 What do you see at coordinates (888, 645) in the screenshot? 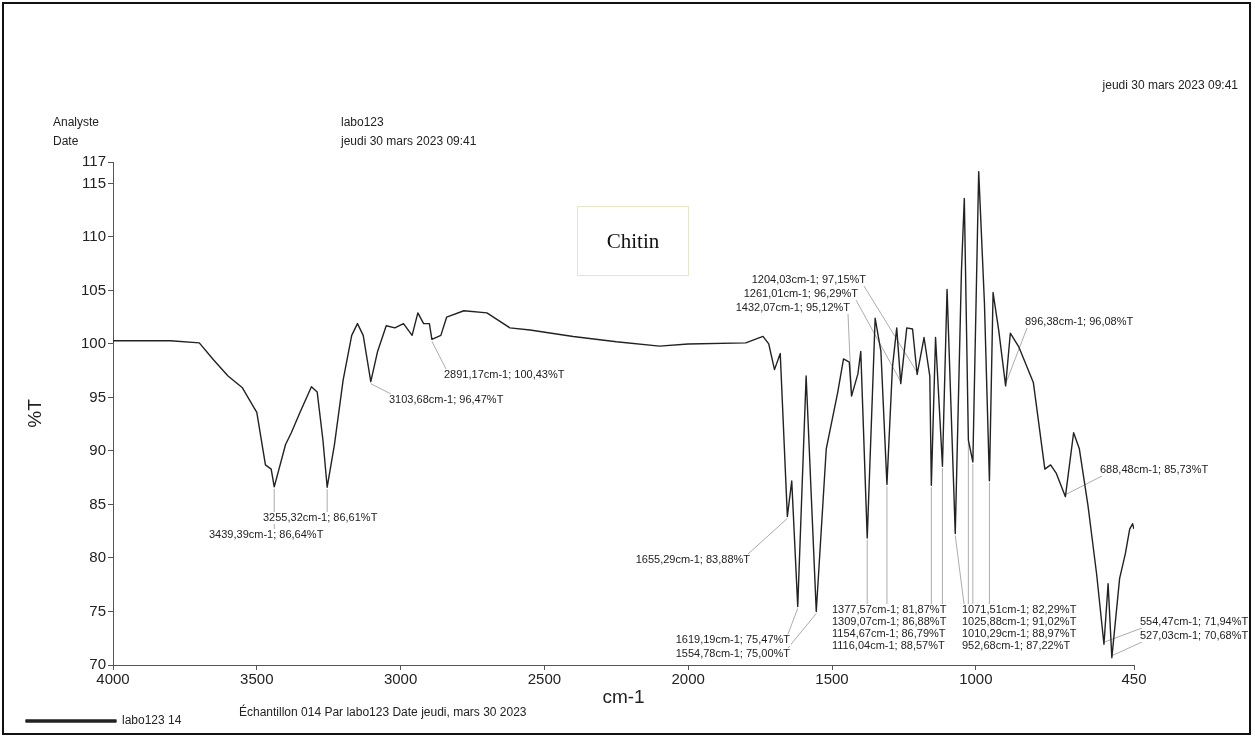
I see `annotation: 1116,04cm-1; 88,57%T` at bounding box center [888, 645].